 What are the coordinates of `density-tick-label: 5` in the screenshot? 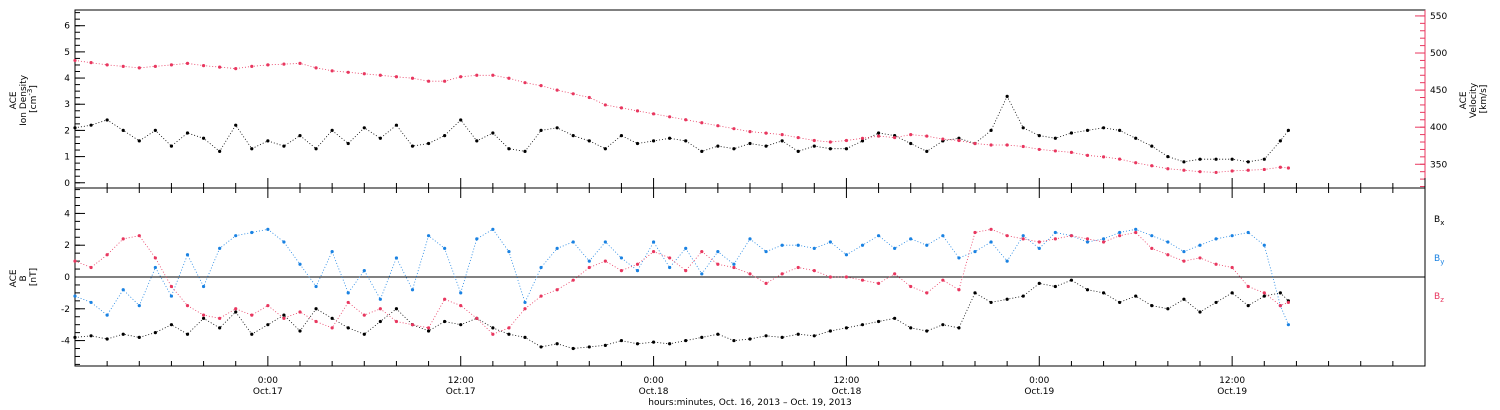 It's located at (67, 53).